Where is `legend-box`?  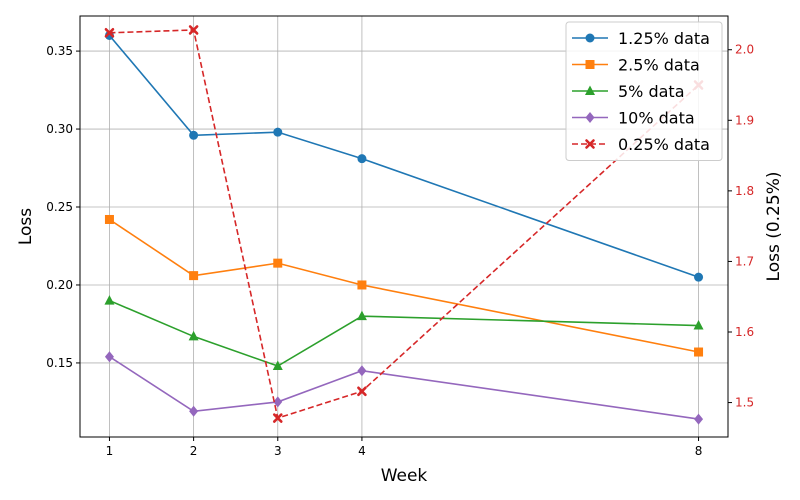
legend-box is located at coordinates (644, 91).